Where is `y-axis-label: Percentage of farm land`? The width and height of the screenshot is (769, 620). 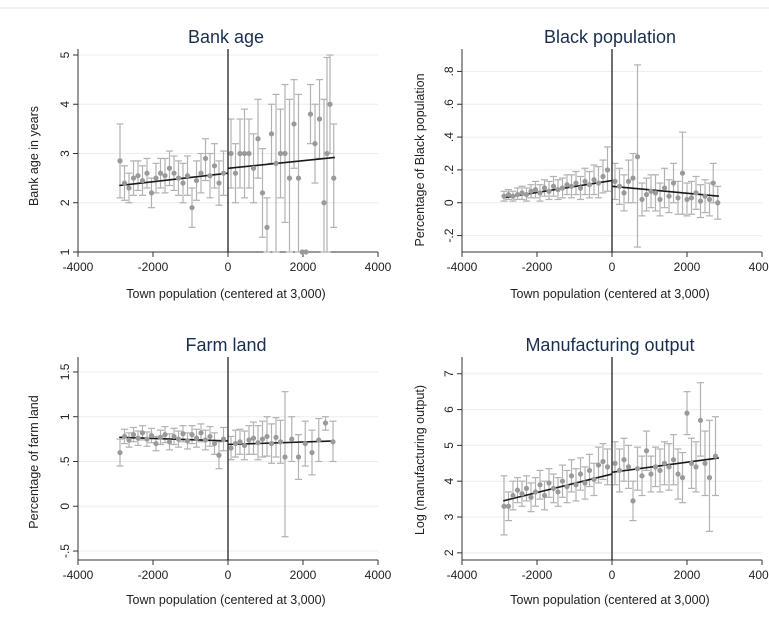 y-axis-label: Percentage of farm land is located at coordinates (34, 461).